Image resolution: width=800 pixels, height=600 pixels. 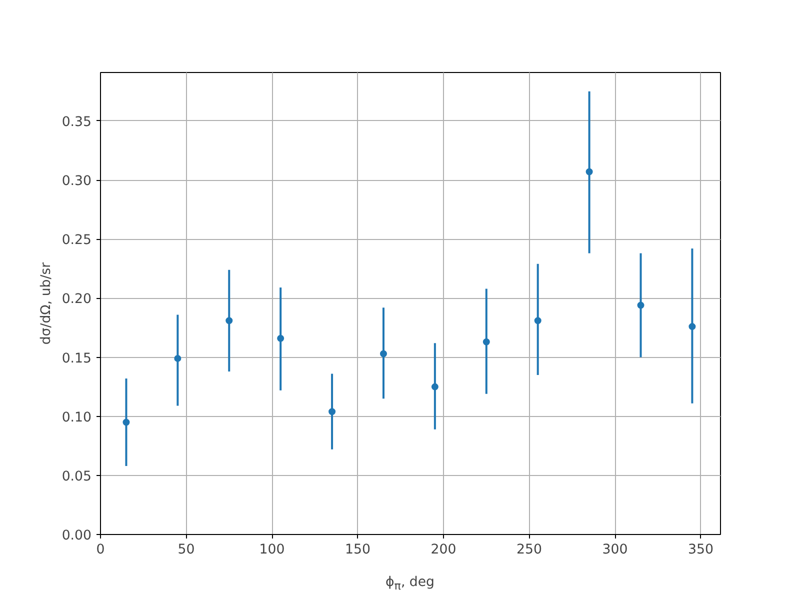 I want to click on x-tick-label: 200, so click(x=443, y=550).